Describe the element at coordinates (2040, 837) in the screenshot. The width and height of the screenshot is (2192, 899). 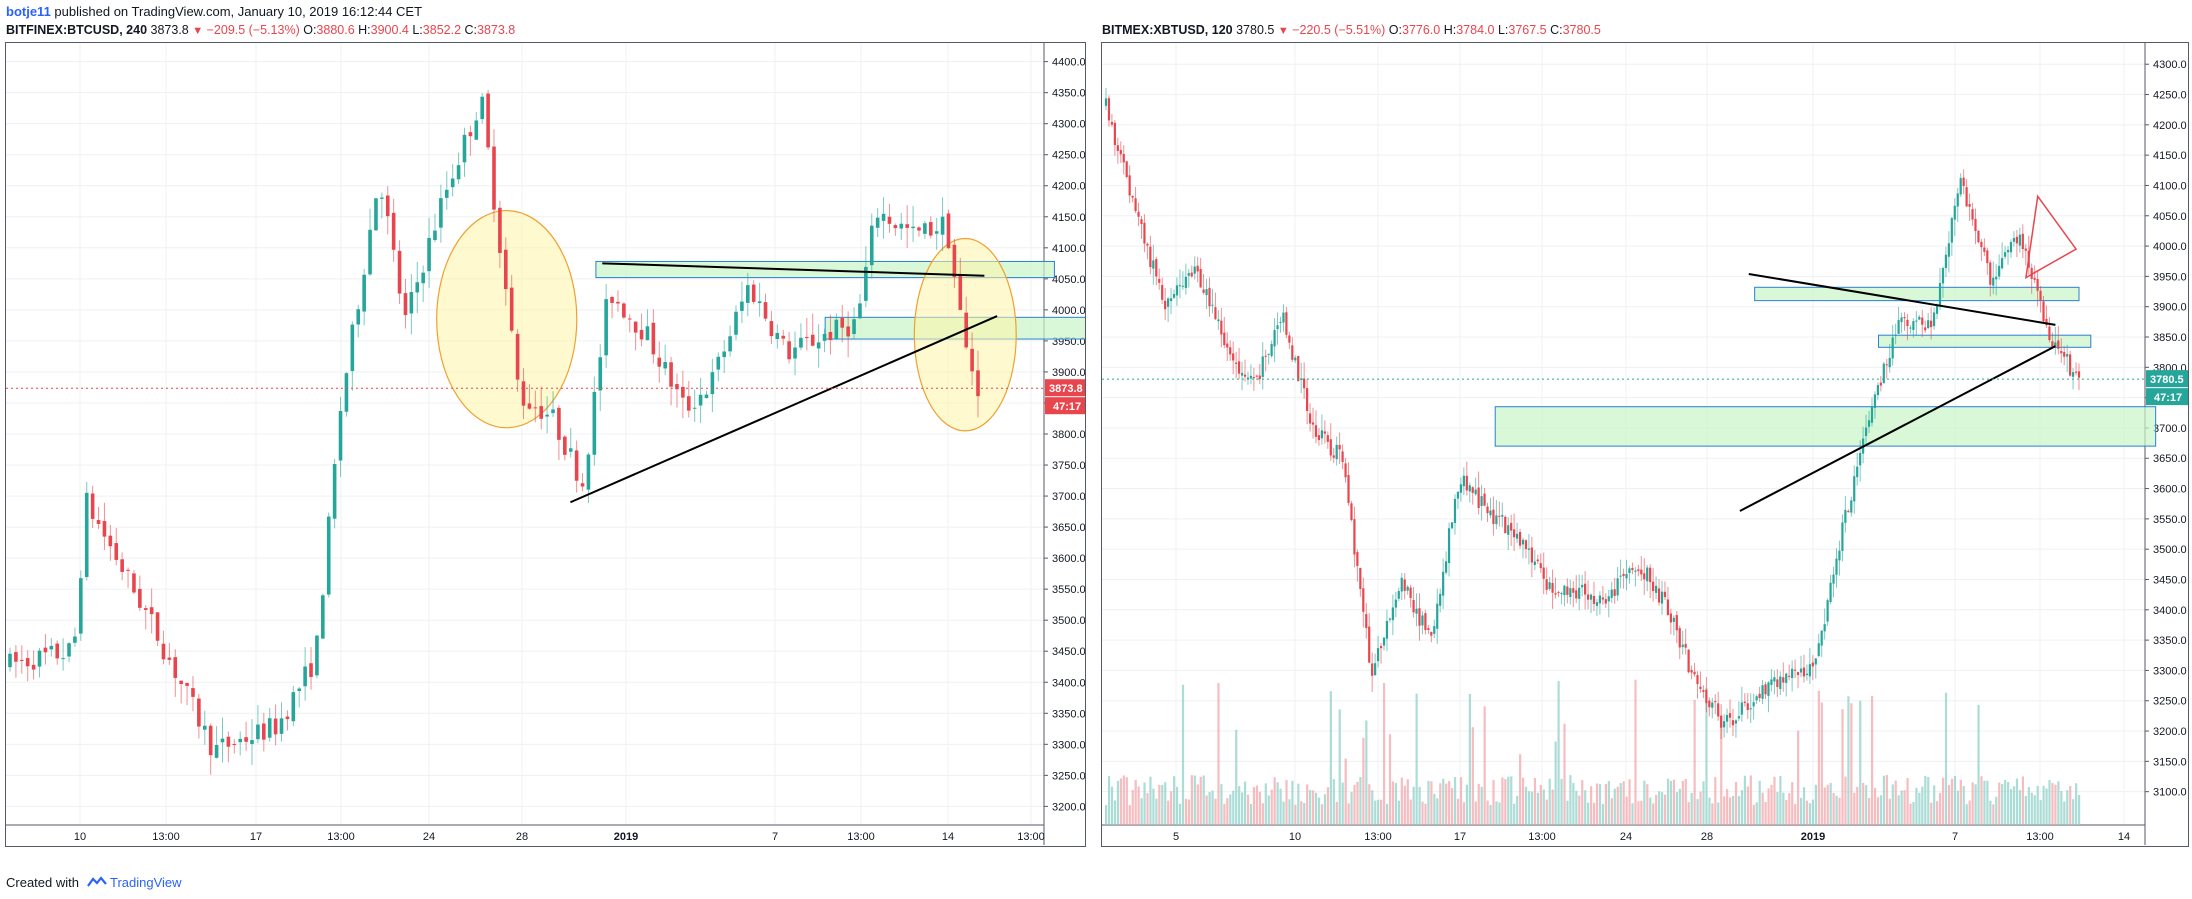
I see `time-tick-label: 13:00` at that location.